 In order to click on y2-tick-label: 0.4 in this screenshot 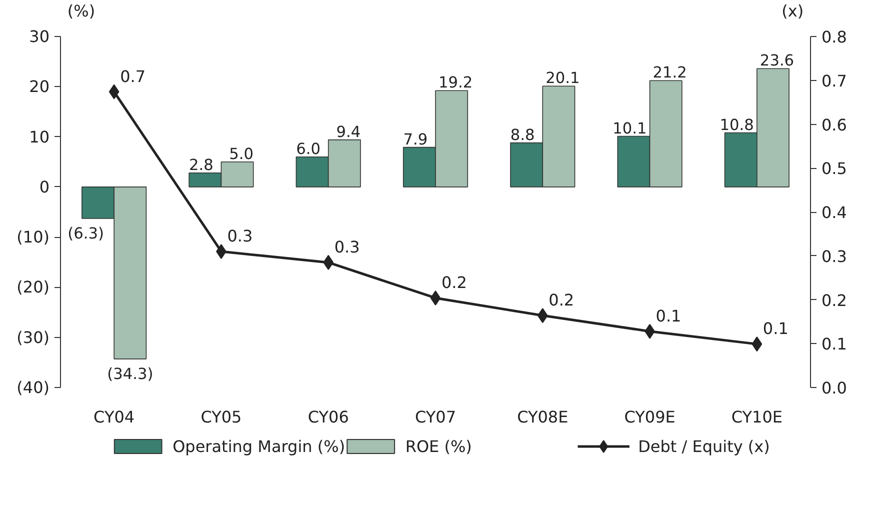, I will do `click(834, 212)`.